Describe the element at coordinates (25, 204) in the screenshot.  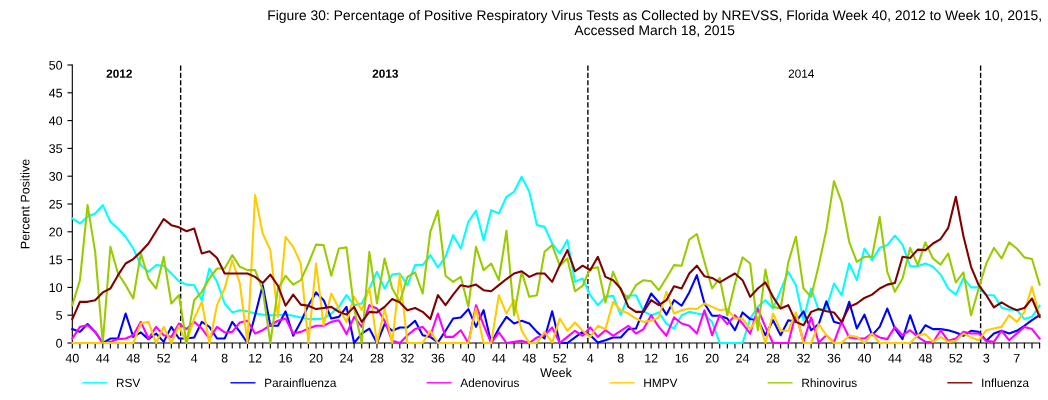
I see `y-axis-title: Percent Positive` at that location.